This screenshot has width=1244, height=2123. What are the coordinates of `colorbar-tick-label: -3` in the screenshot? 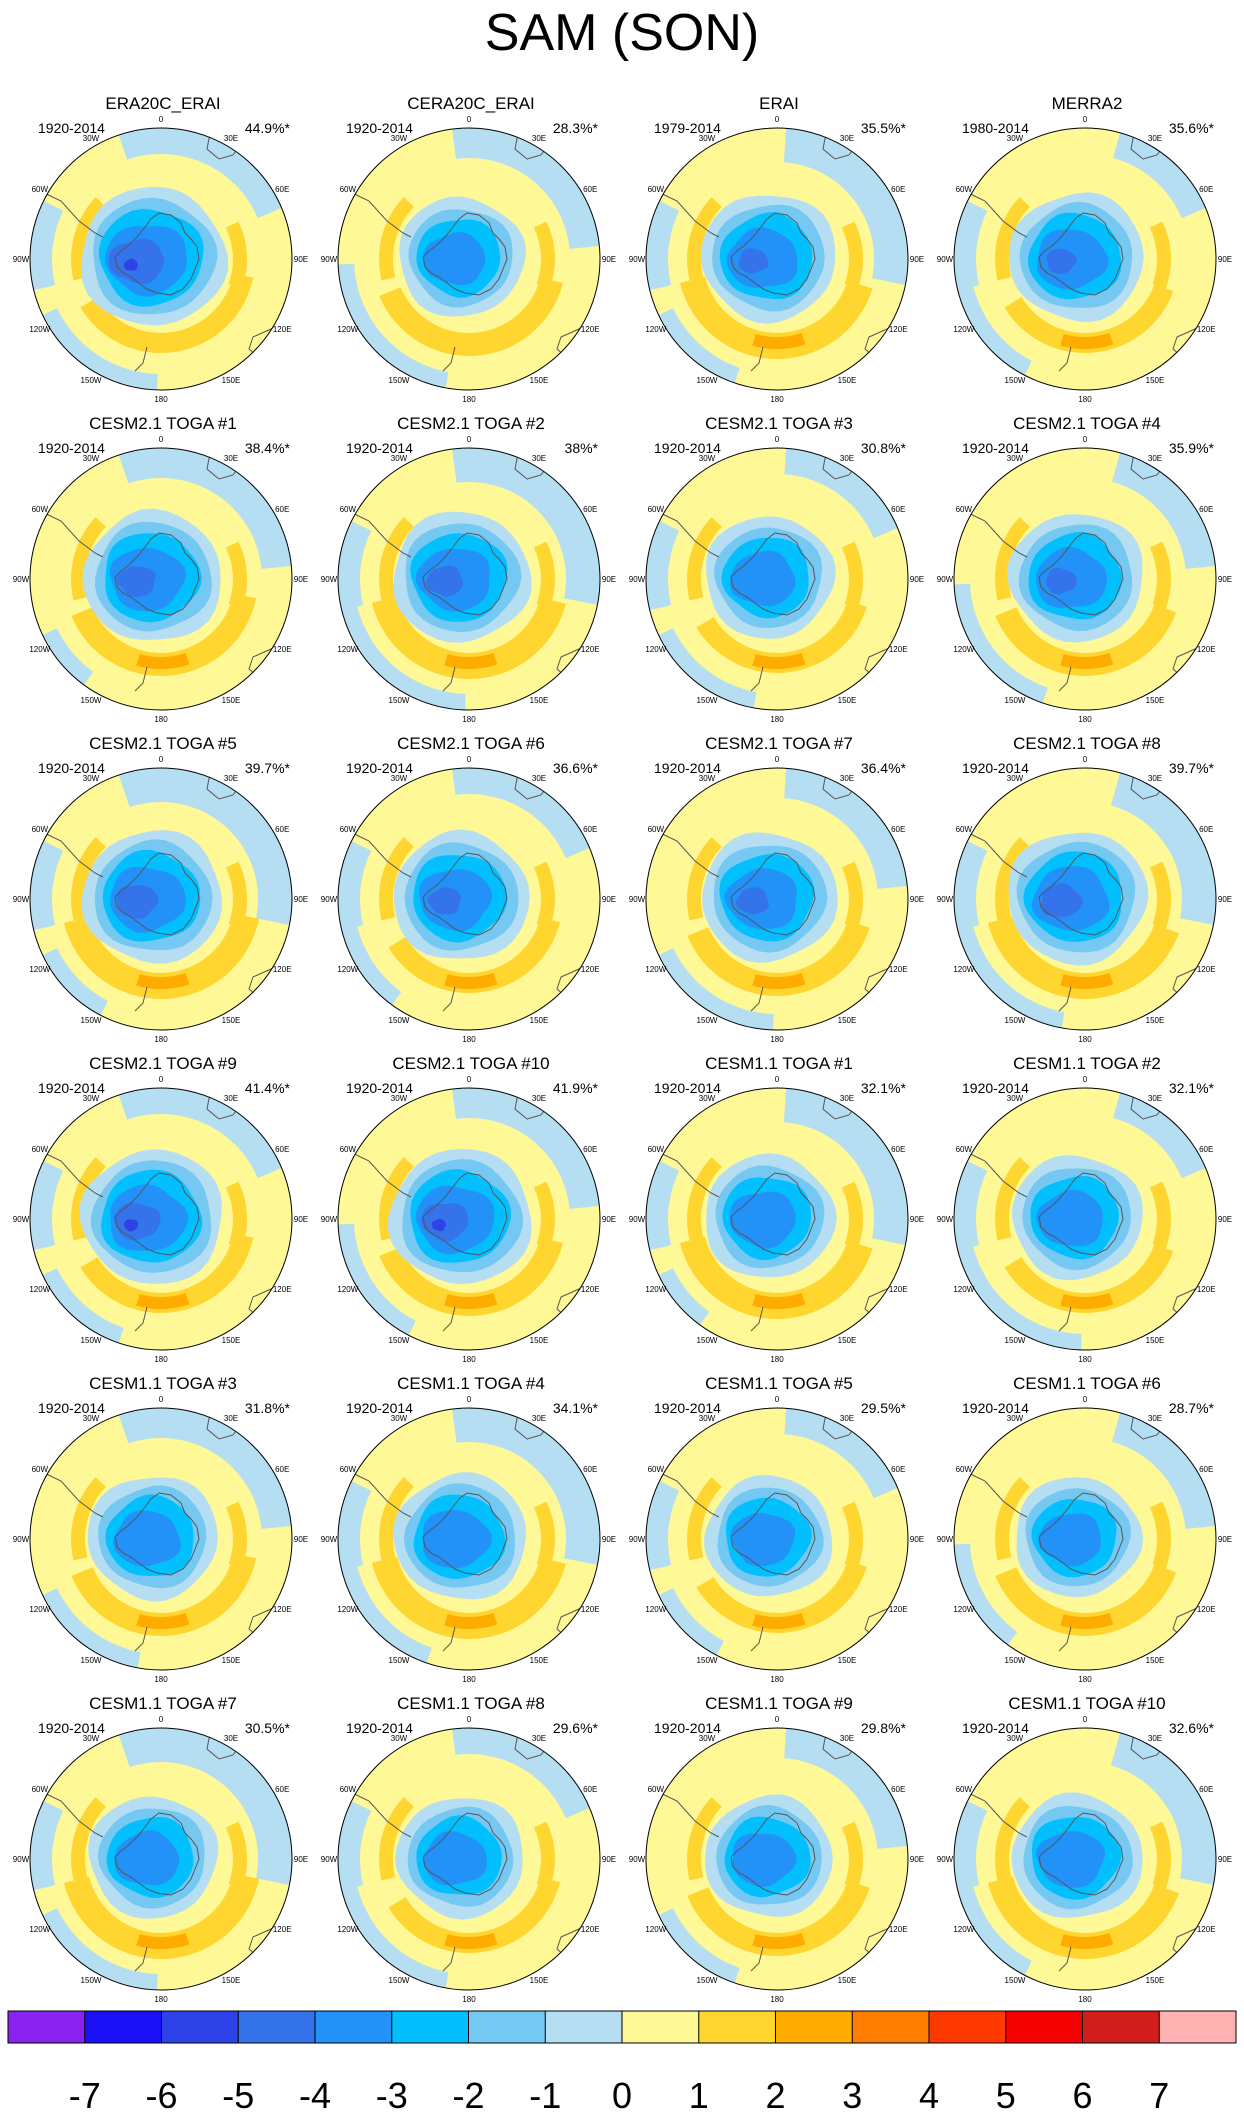 It's located at (391, 2095).